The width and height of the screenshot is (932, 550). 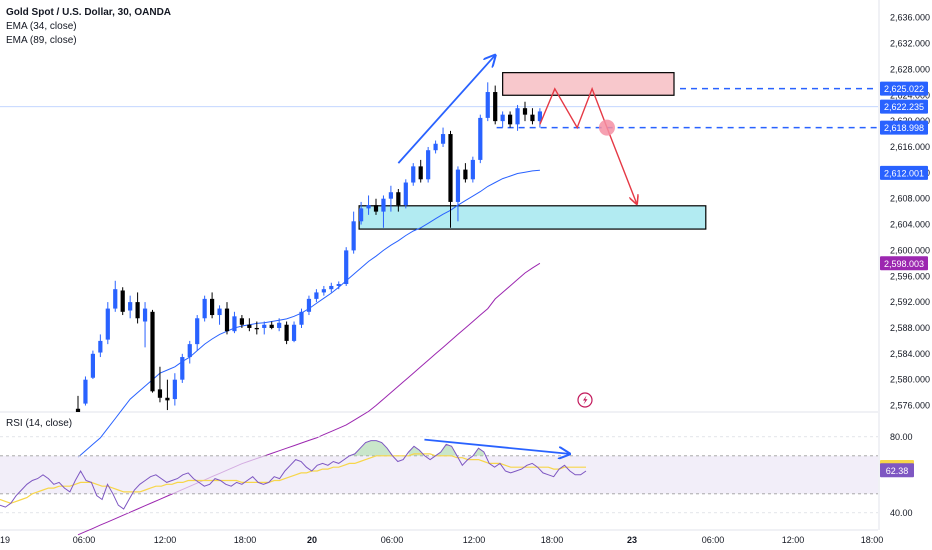 I want to click on breakdown-marker-circle, so click(x=606, y=127).